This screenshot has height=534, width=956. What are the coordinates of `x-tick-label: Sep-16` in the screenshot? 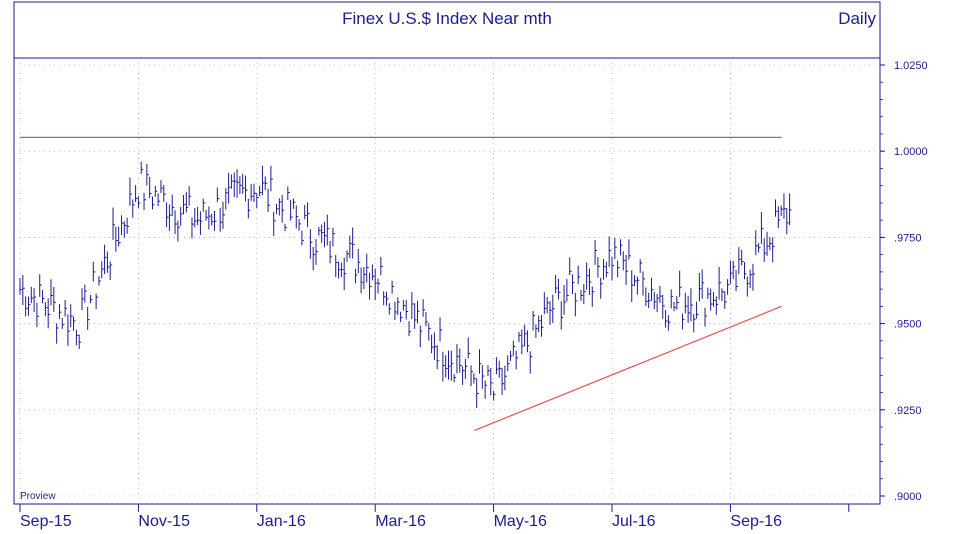 It's located at (756, 521).